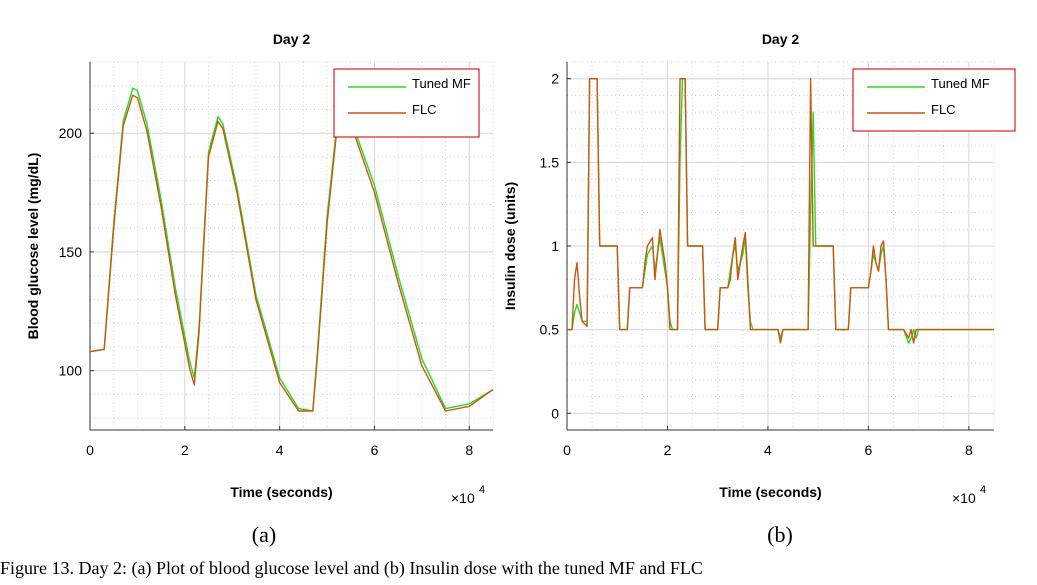 The width and height of the screenshot is (1037, 585). What do you see at coordinates (780, 534) in the screenshot?
I see `subfigure-label: (b)` at bounding box center [780, 534].